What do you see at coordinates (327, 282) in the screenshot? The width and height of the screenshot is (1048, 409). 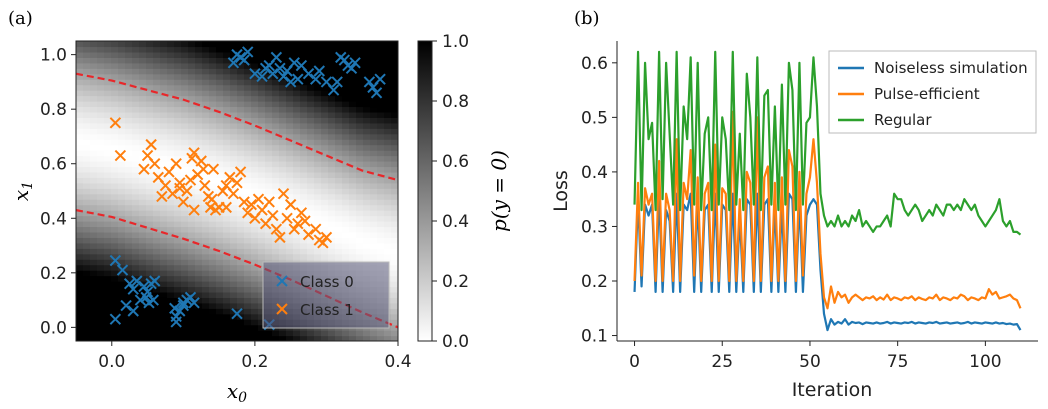 I see `legend-label: Class 0` at bounding box center [327, 282].